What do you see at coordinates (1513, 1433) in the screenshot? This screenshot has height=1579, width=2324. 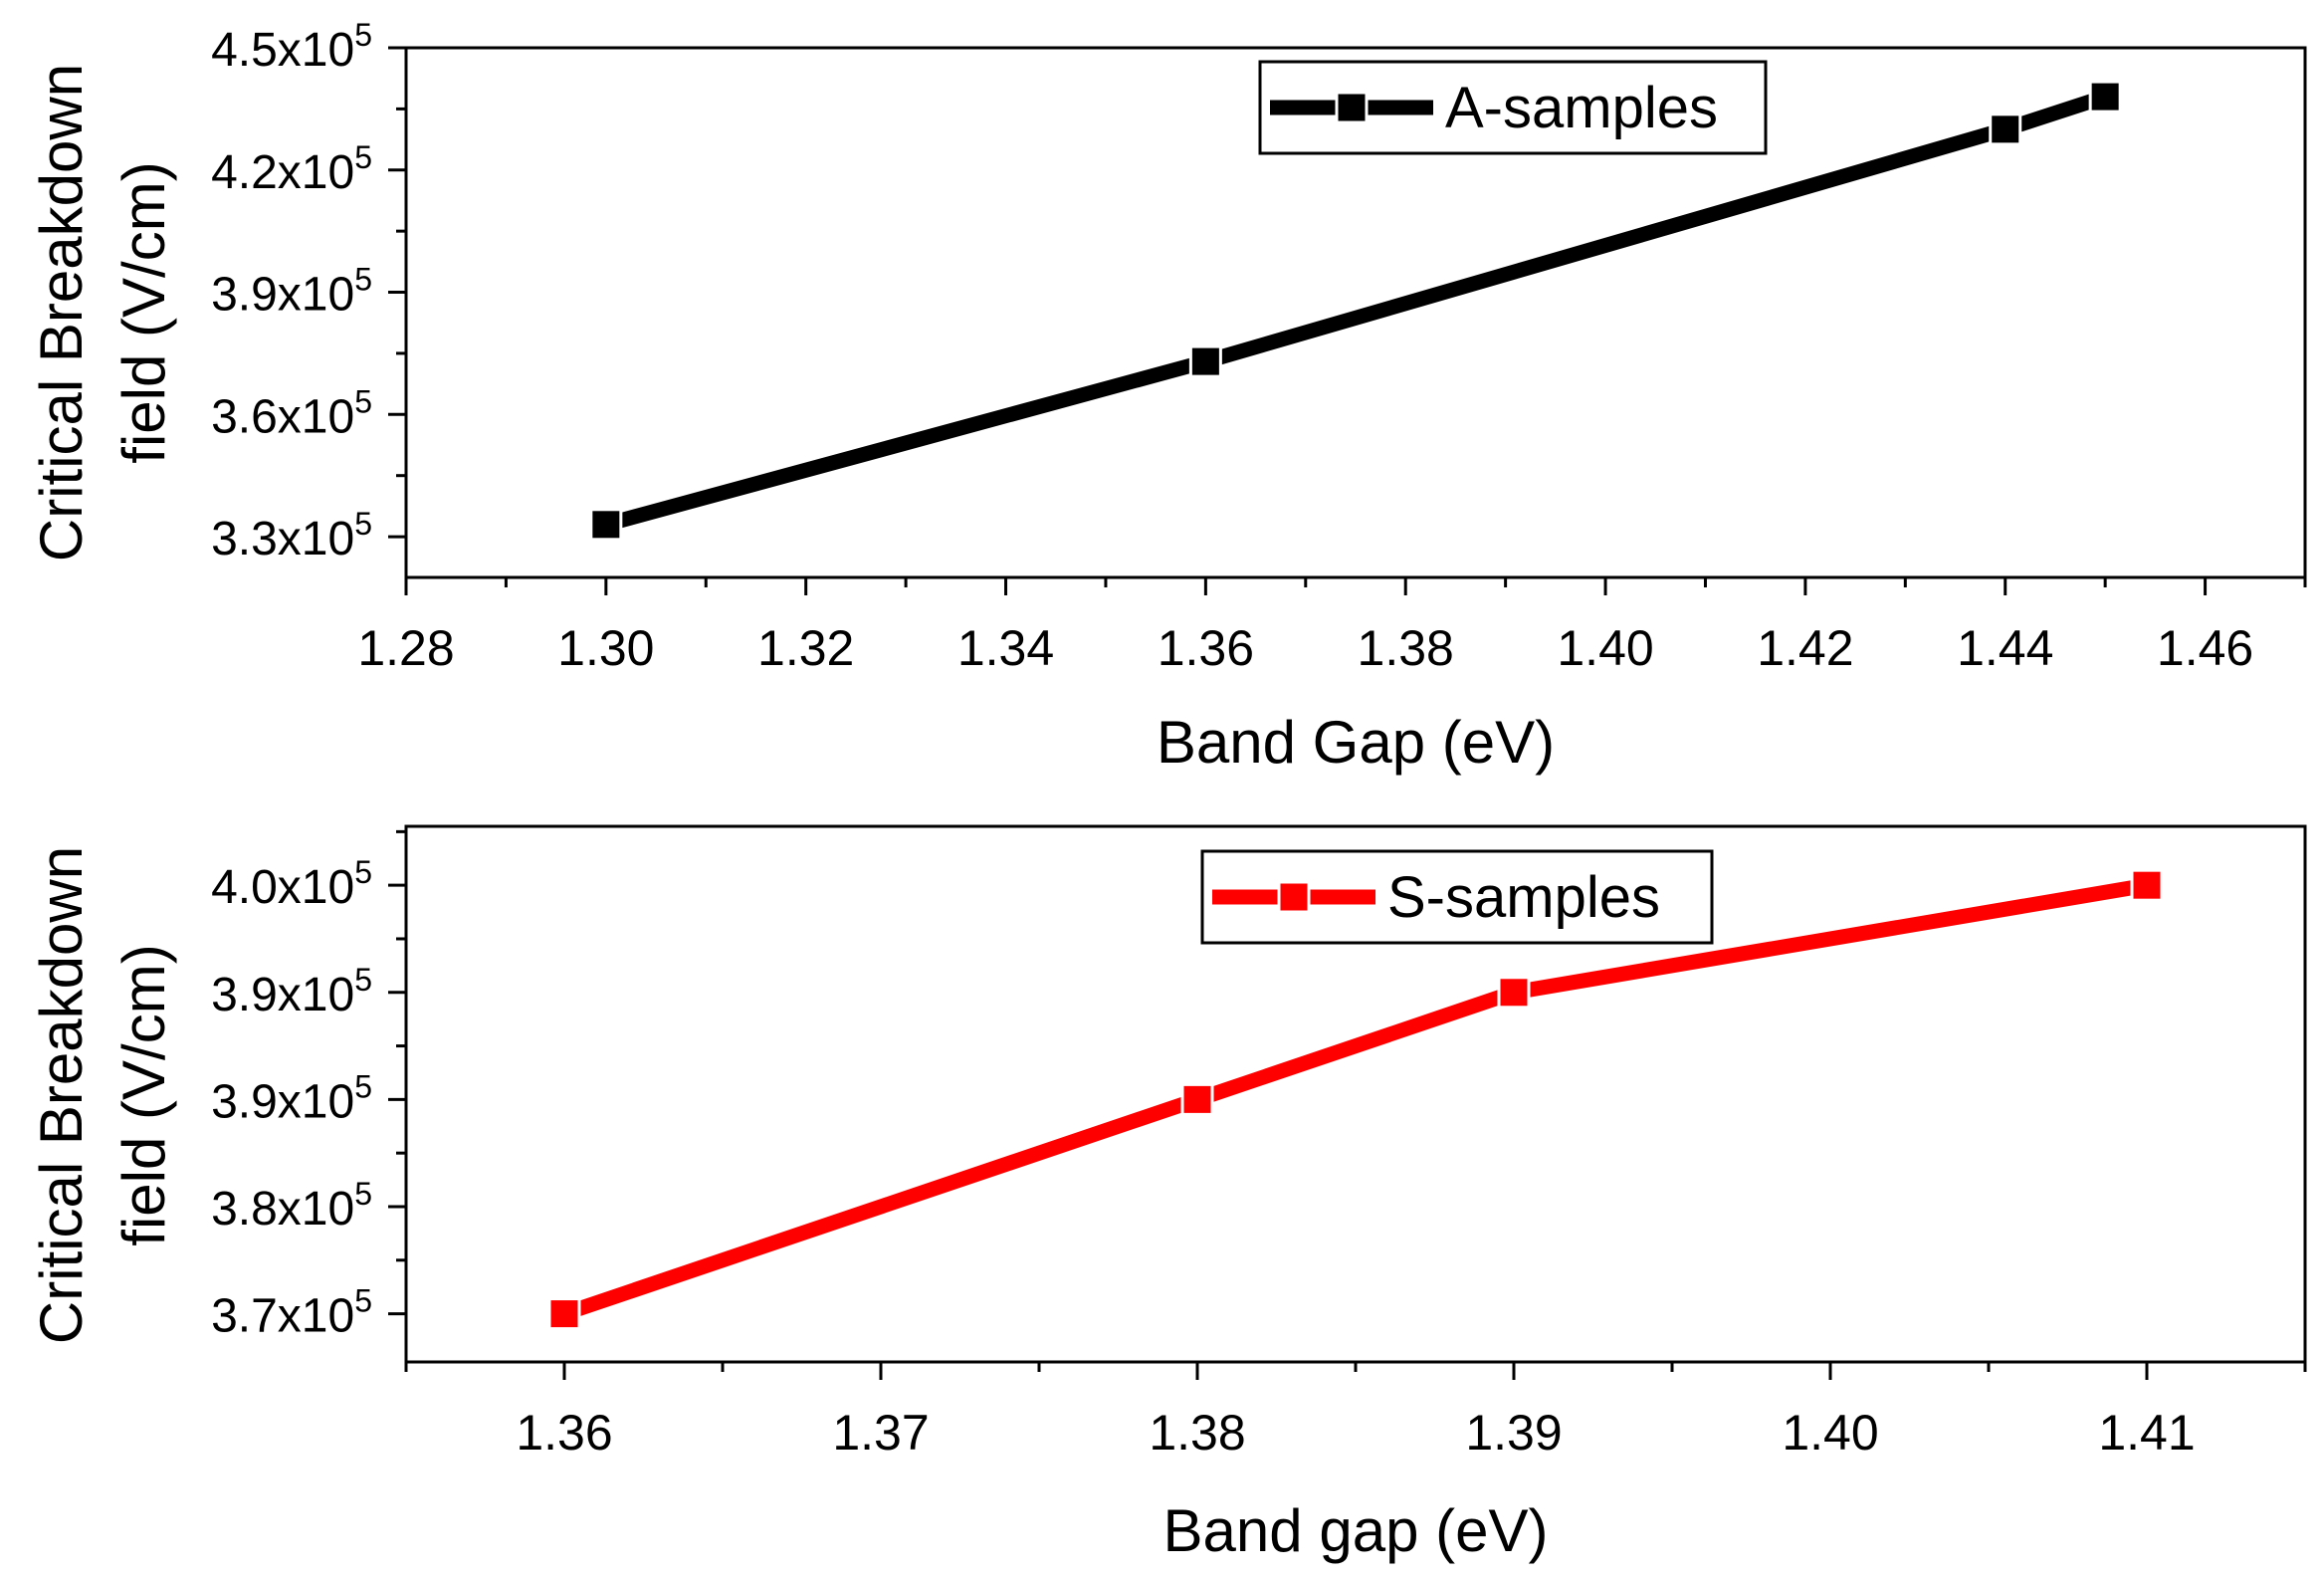 I see `x-tick-label: 1.39` at bounding box center [1513, 1433].